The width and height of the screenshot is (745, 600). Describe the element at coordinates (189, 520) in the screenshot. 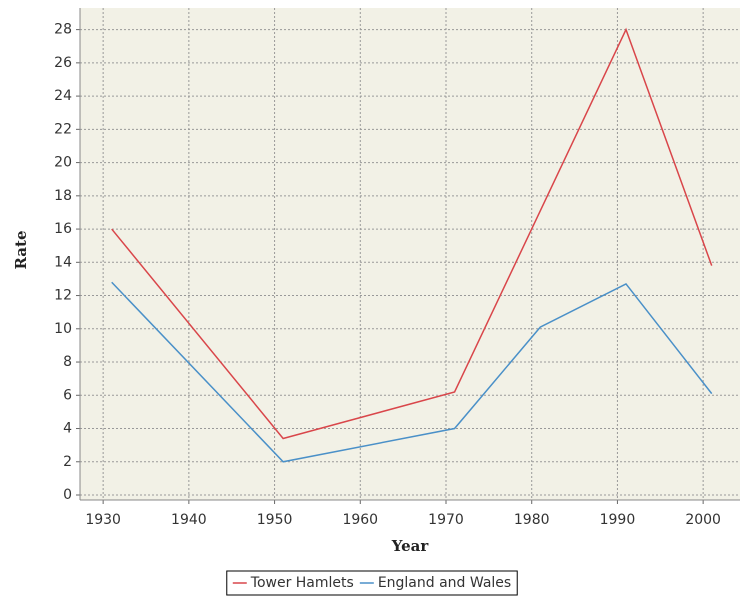

I see `x-tick-label: 1940` at that location.